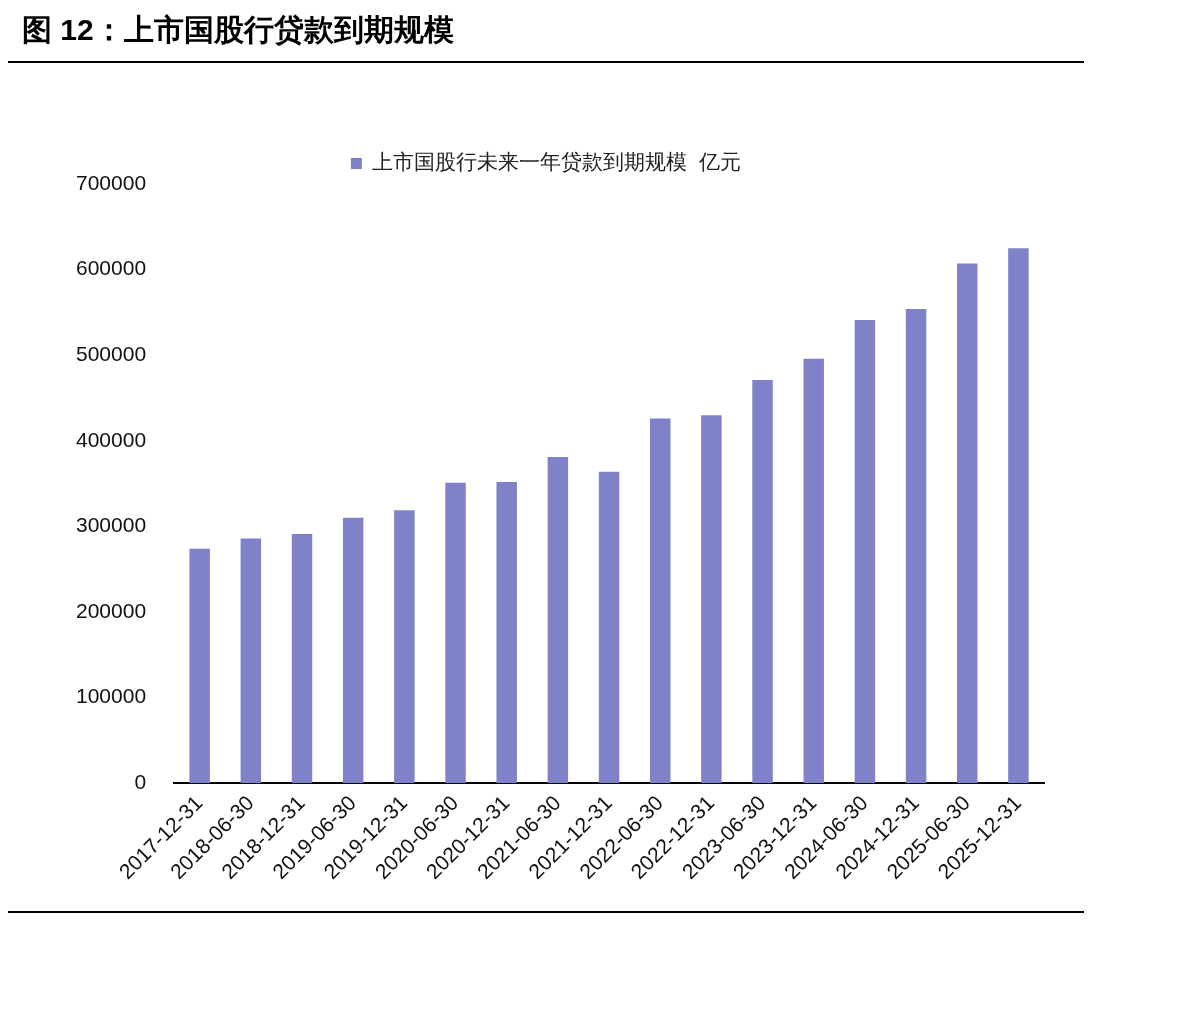  Describe the element at coordinates (546, 35) in the screenshot. I see `chart-title: 图 12：上市国股行贷款到期规模` at that location.